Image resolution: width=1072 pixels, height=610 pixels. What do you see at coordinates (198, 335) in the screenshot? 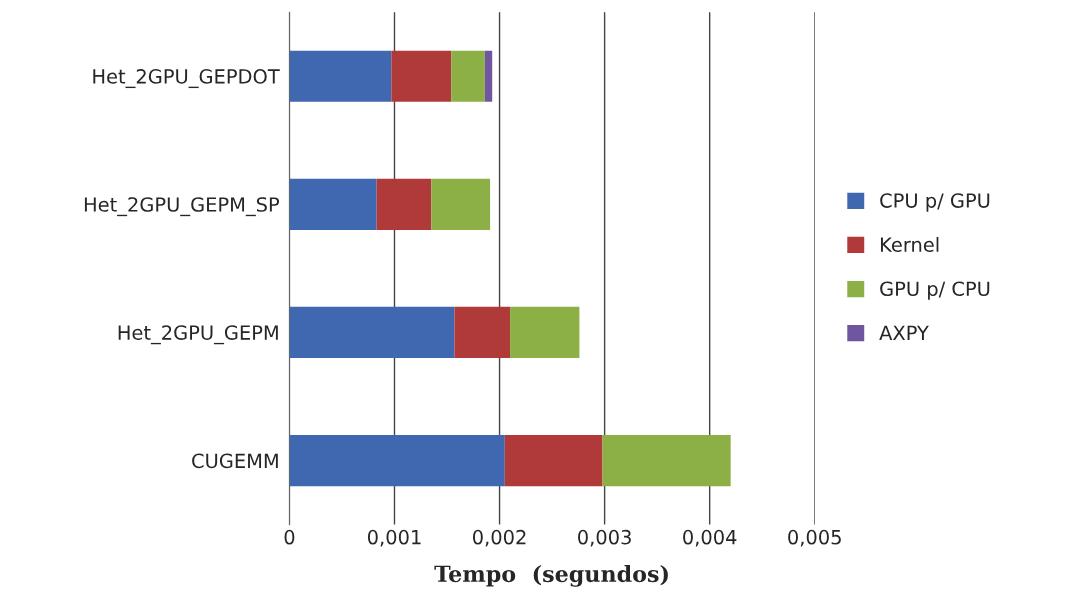
I see `y-tick-label: Het_2GPU_GEPM` at bounding box center [198, 335].